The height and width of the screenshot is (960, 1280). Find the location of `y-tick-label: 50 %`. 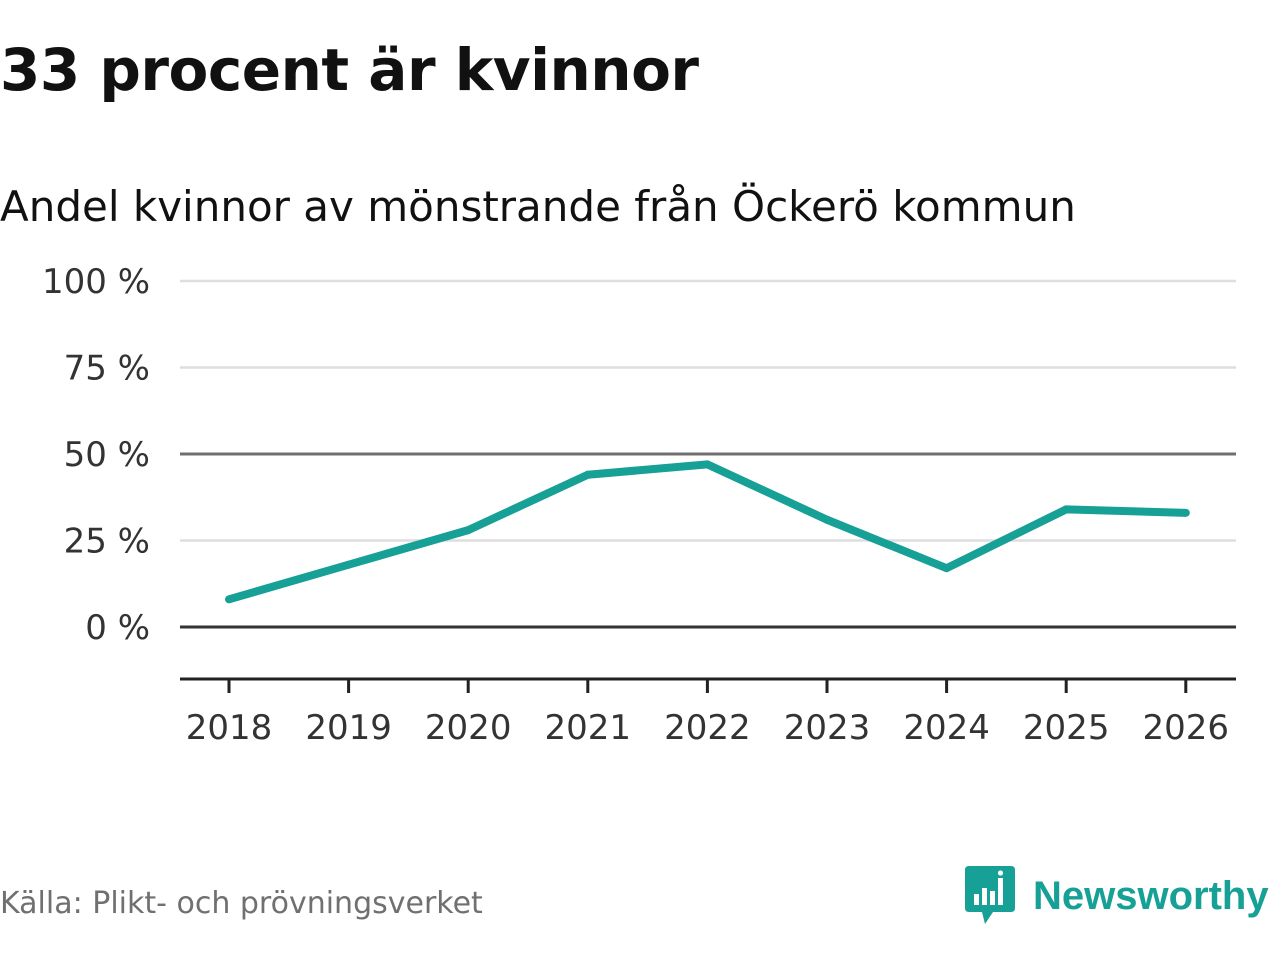

y-tick-label: 50 % is located at coordinates (107, 455).